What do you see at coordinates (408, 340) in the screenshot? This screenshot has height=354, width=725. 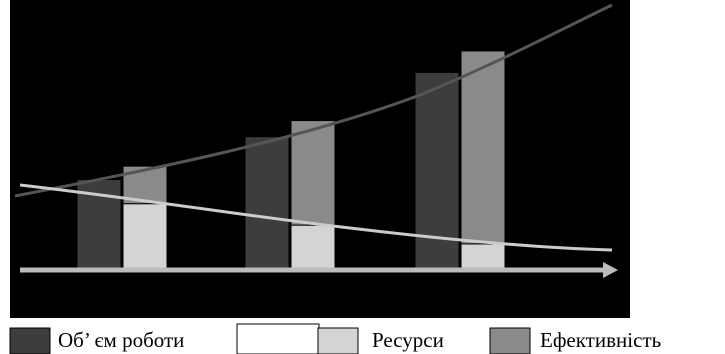 I see `legend-label: Ресурси` at bounding box center [408, 340].